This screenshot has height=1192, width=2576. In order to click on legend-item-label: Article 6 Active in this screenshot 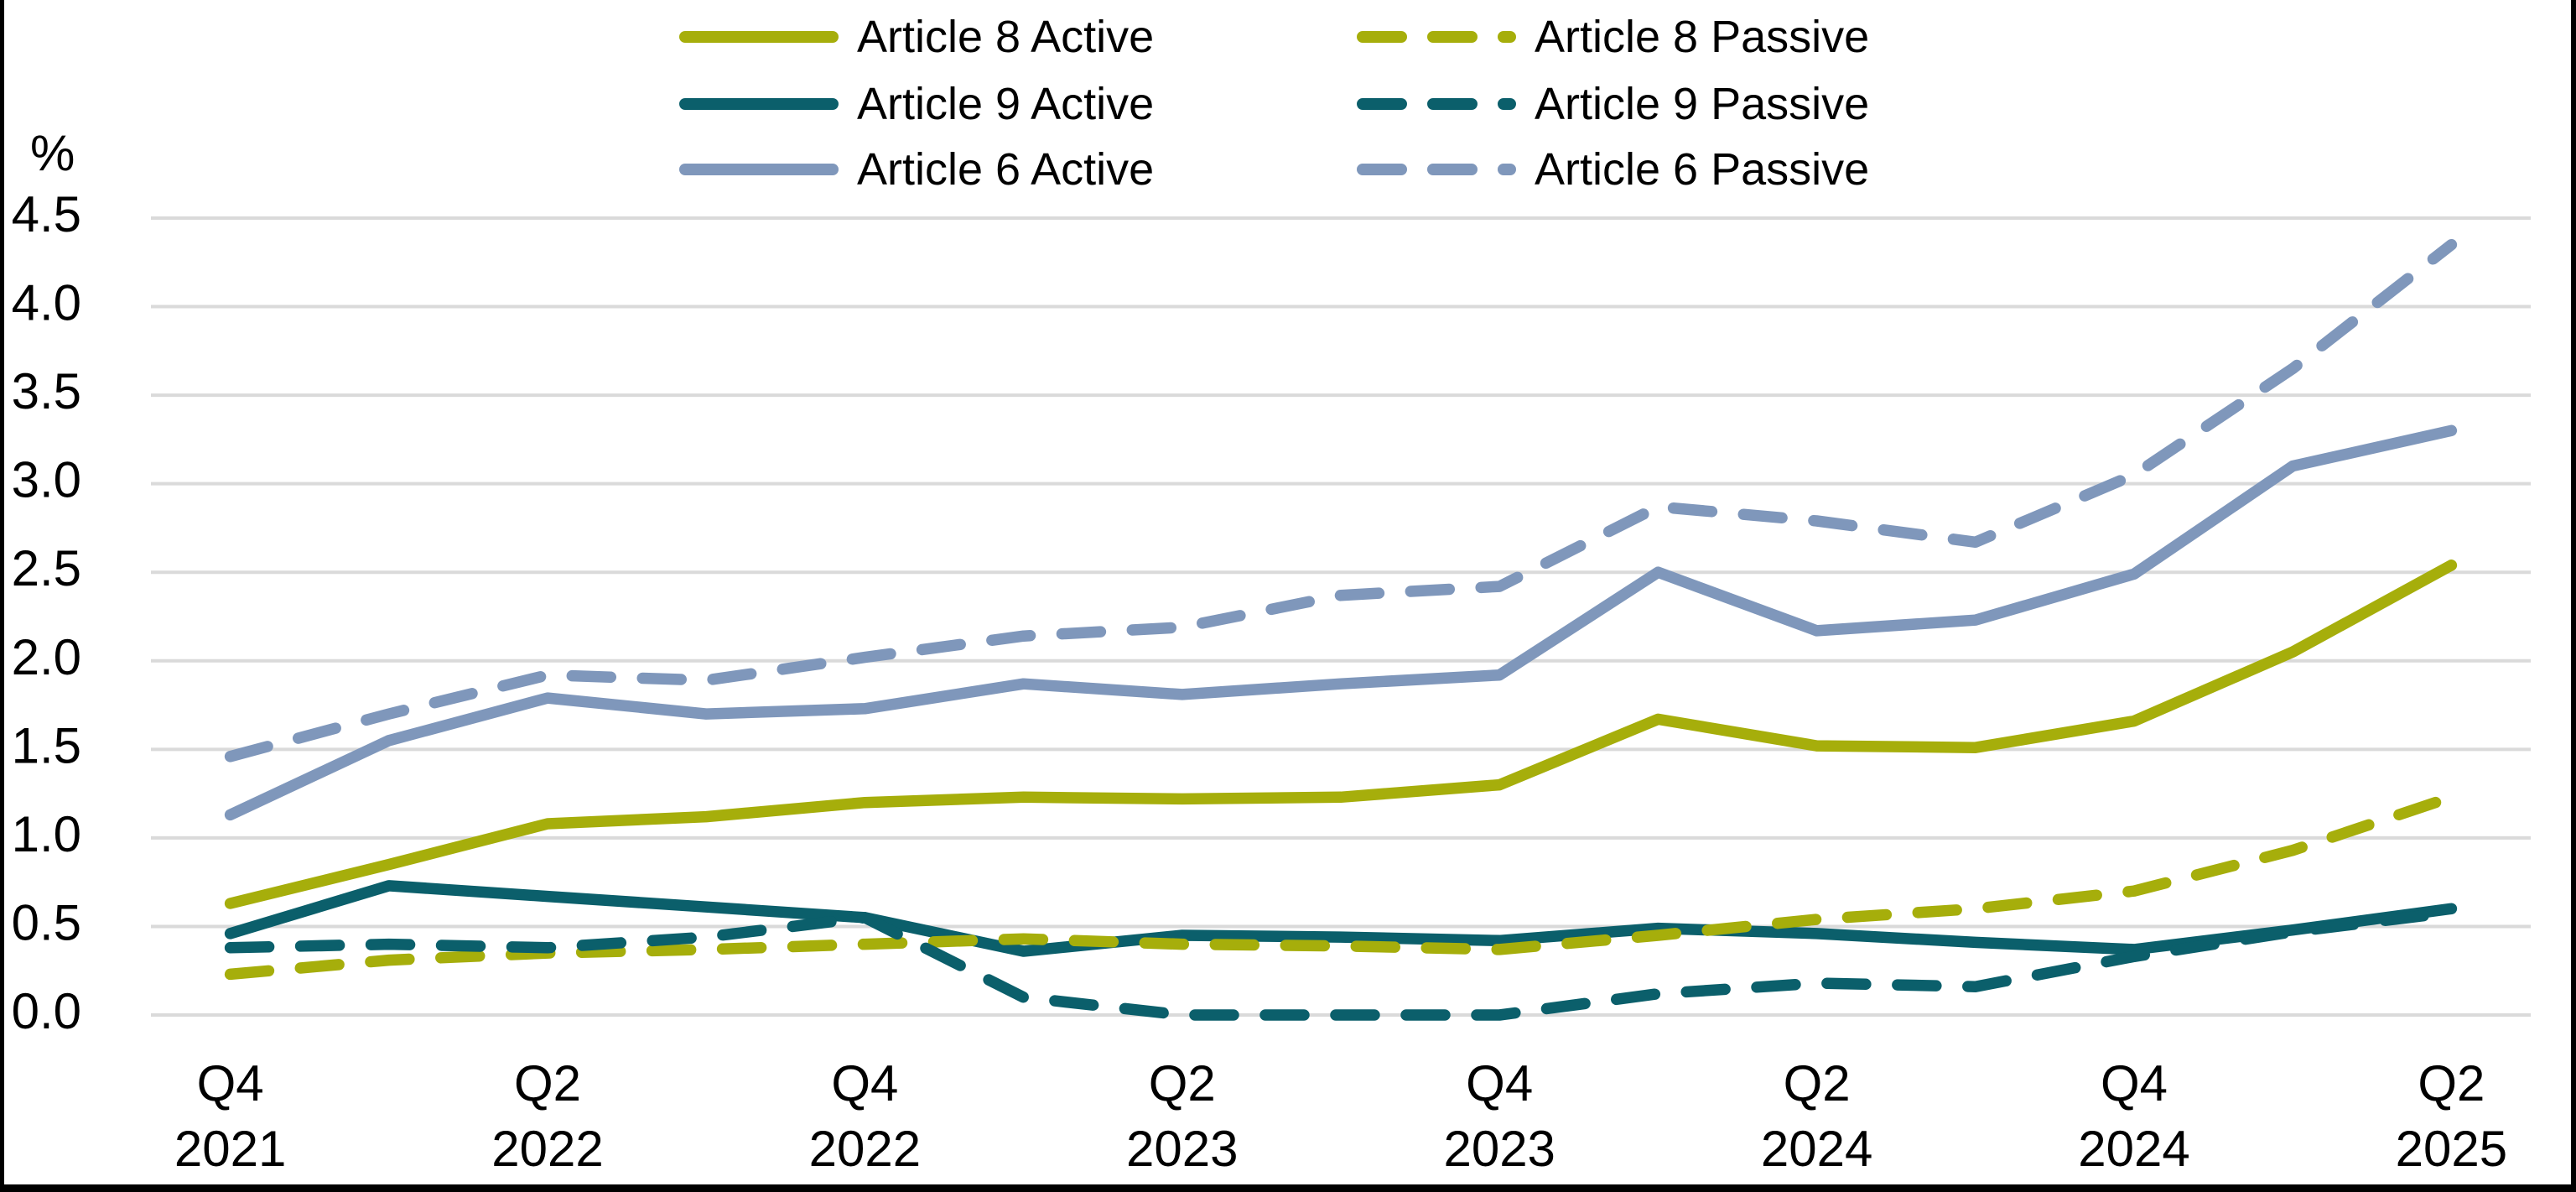, I will do `click(1006, 169)`.